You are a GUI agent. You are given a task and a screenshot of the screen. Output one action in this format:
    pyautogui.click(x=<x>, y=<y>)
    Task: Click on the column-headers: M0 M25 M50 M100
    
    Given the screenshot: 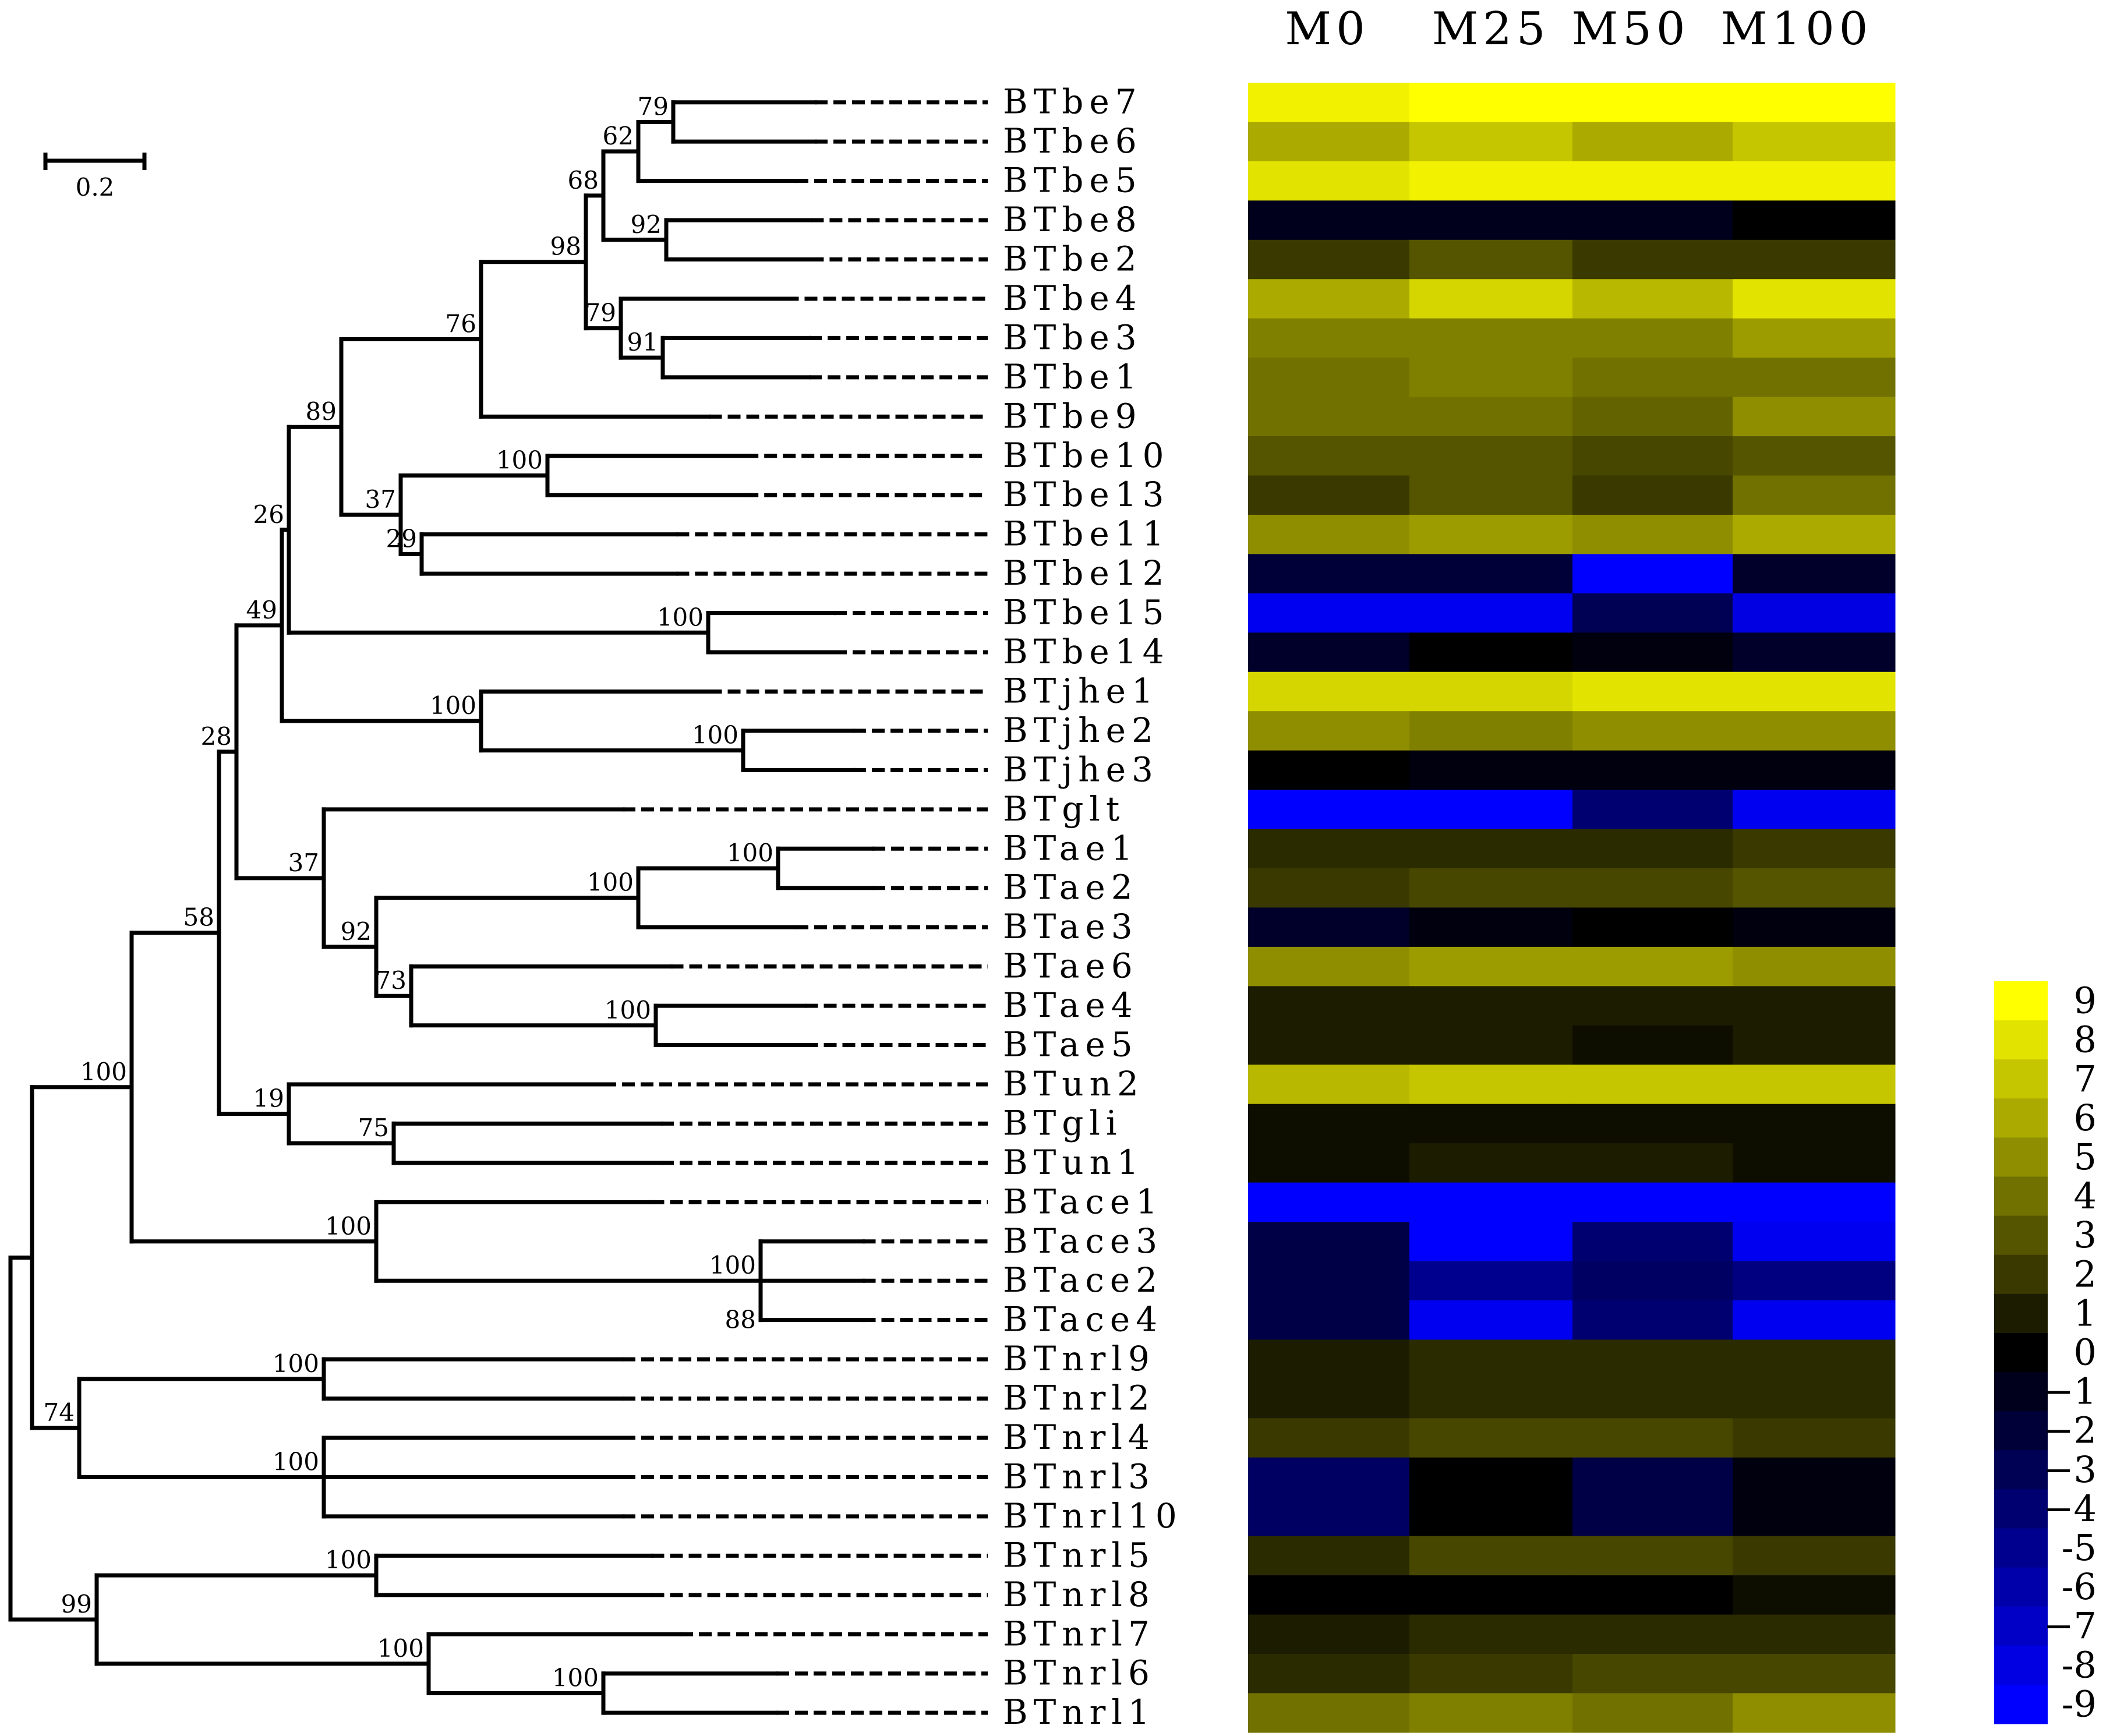 What is the action you would take?
    pyautogui.click(x=1577, y=29)
    